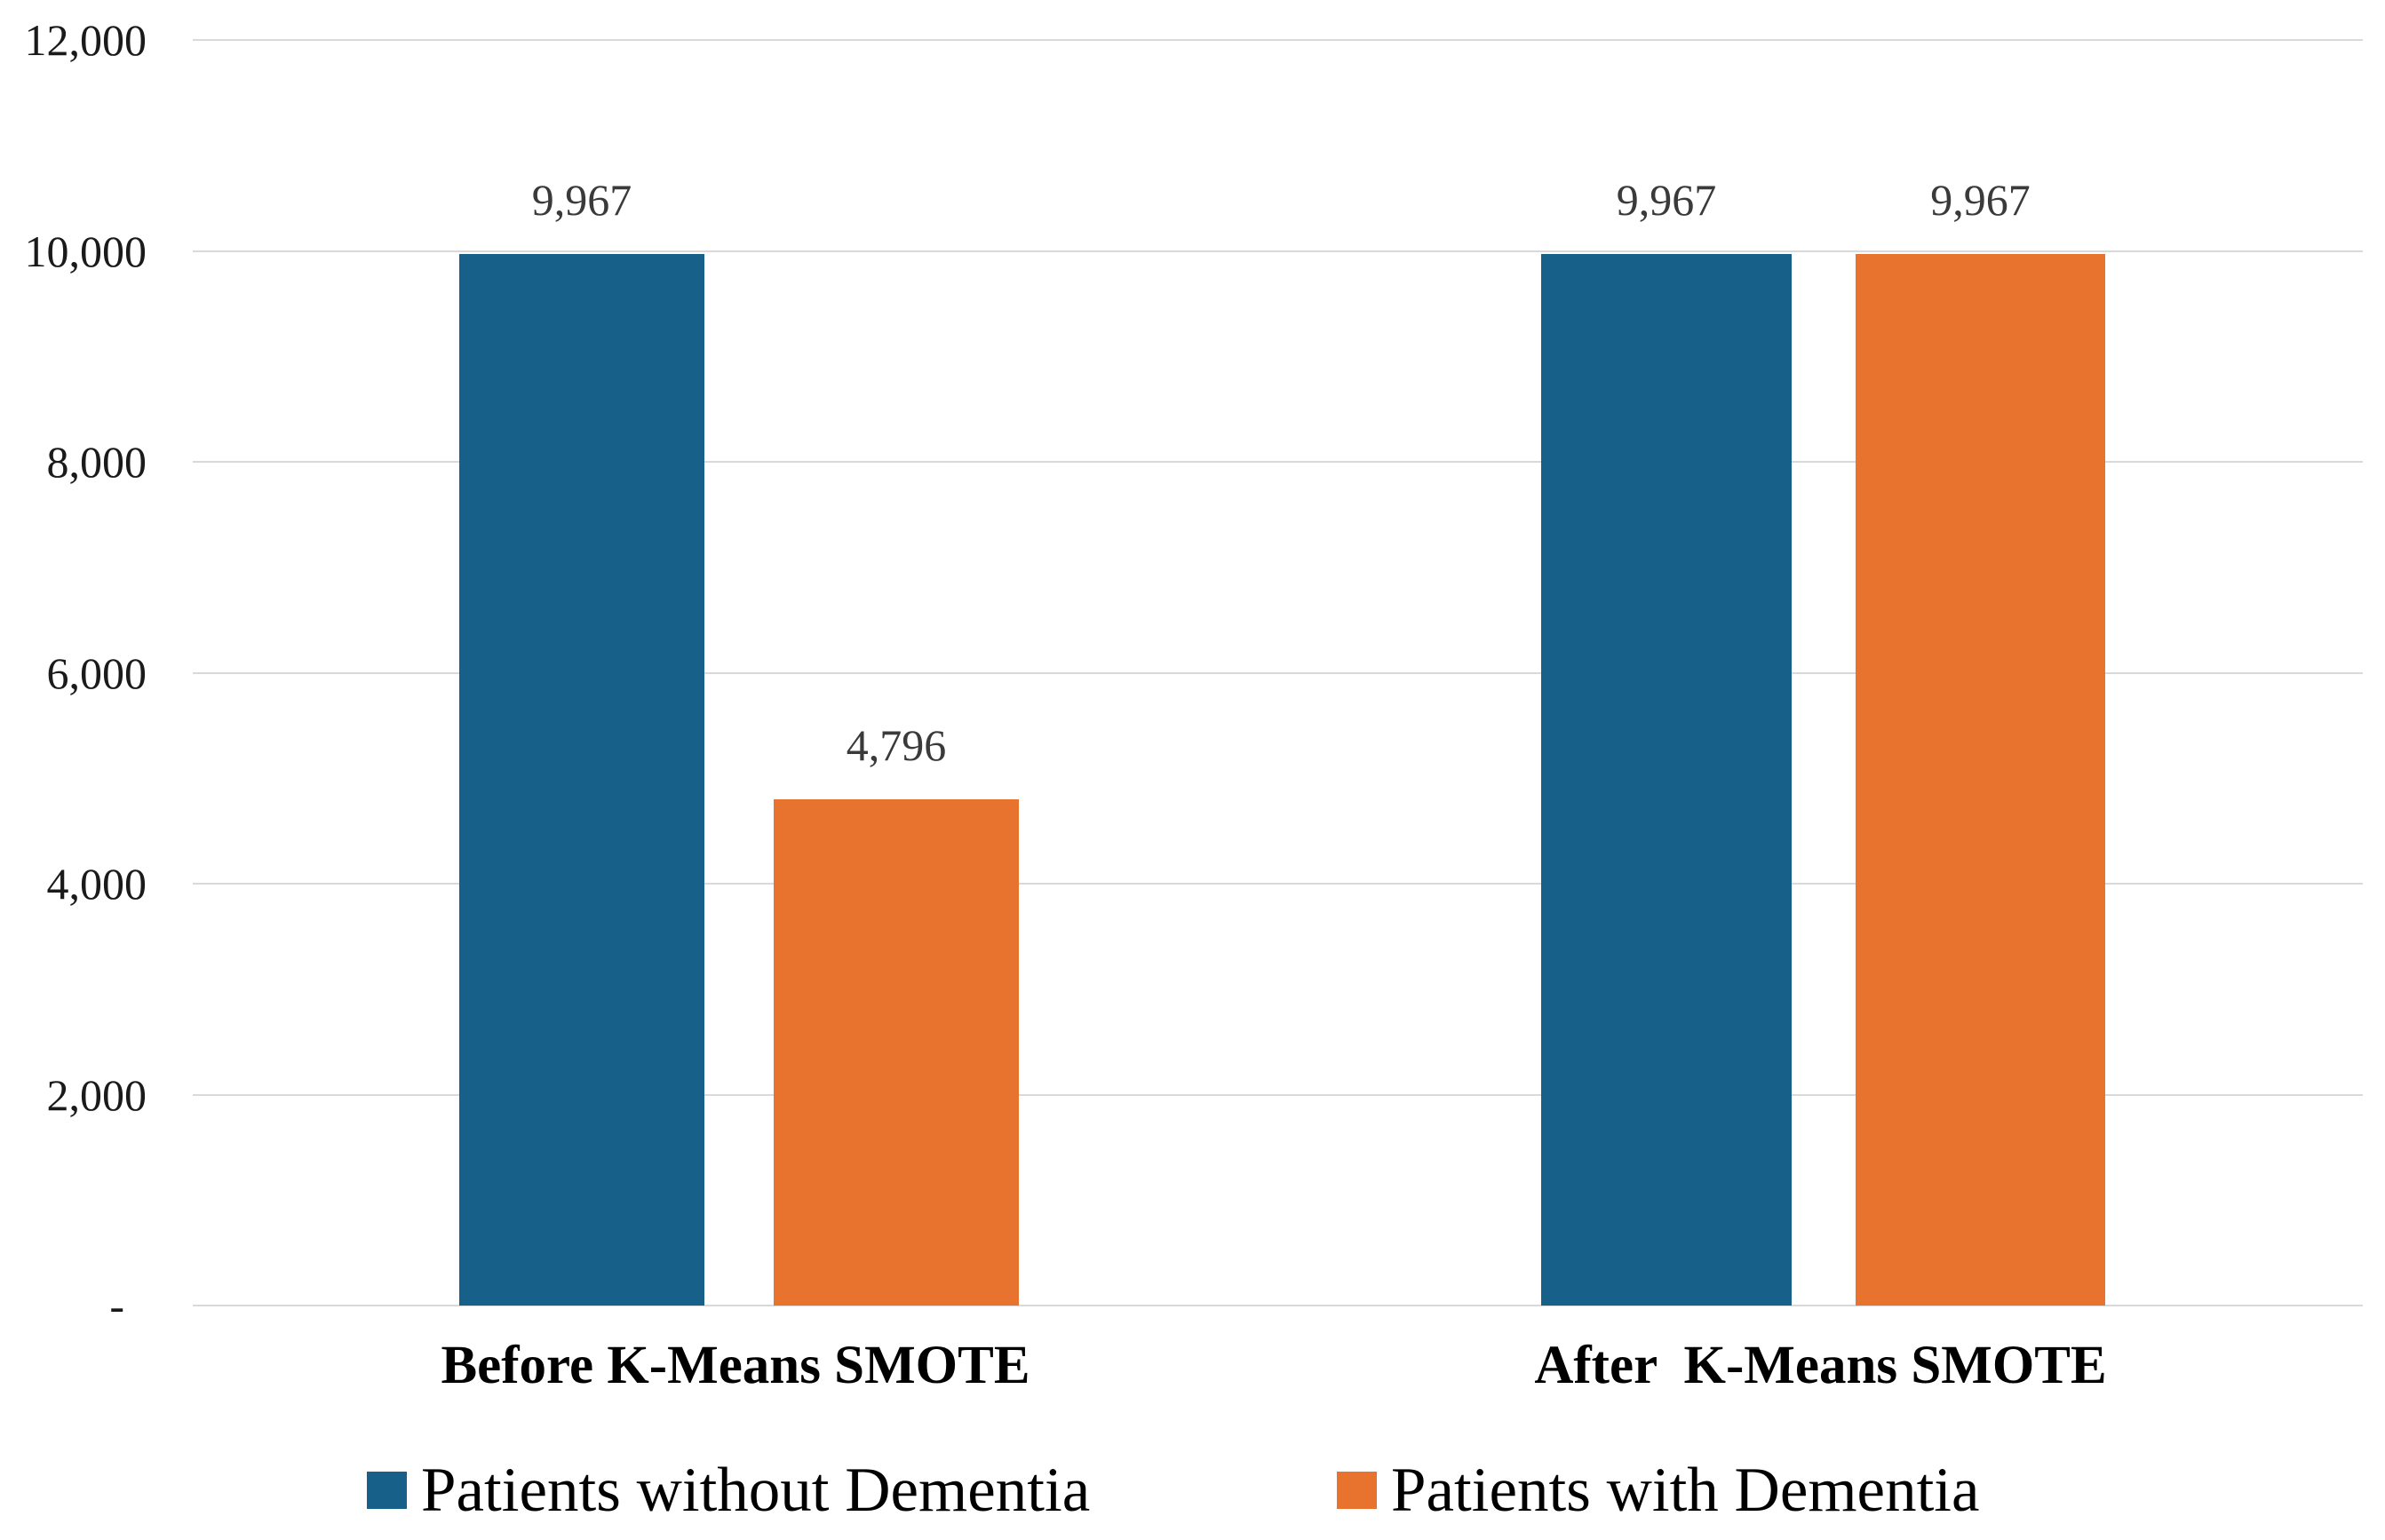 The image size is (2385, 1540). Describe the element at coordinates (96, 462) in the screenshot. I see `y-axis-tick-label: 8,000` at that location.